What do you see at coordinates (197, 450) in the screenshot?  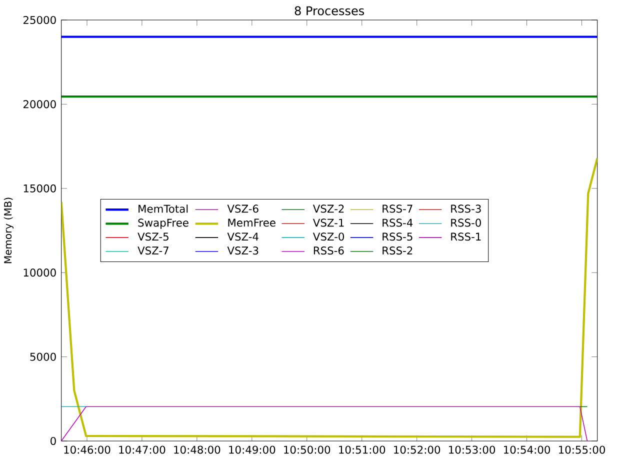 I see `x-tick-label: 10:48:00` at bounding box center [197, 450].